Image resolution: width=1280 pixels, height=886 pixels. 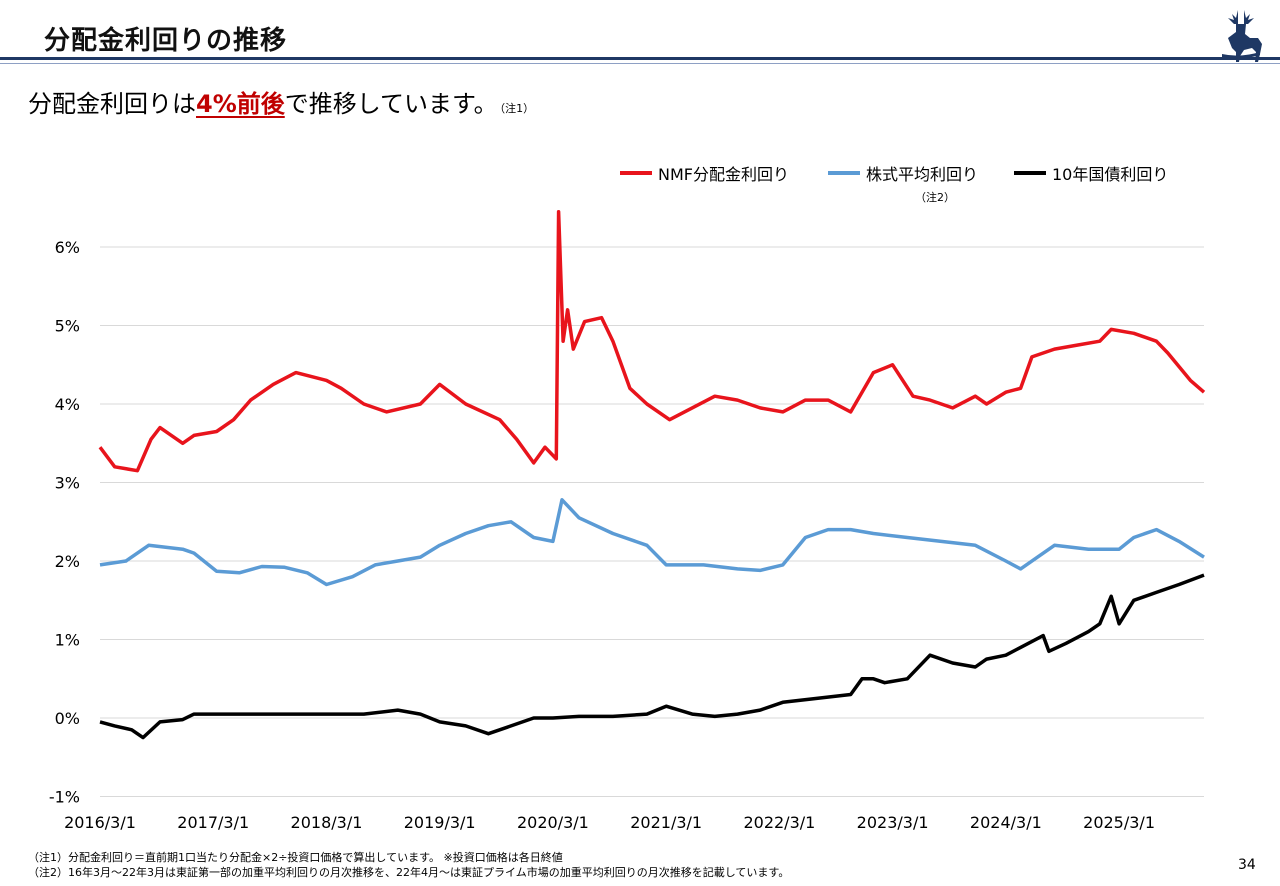 I want to click on subtitle-after: で推移しています。, so click(x=391, y=104).